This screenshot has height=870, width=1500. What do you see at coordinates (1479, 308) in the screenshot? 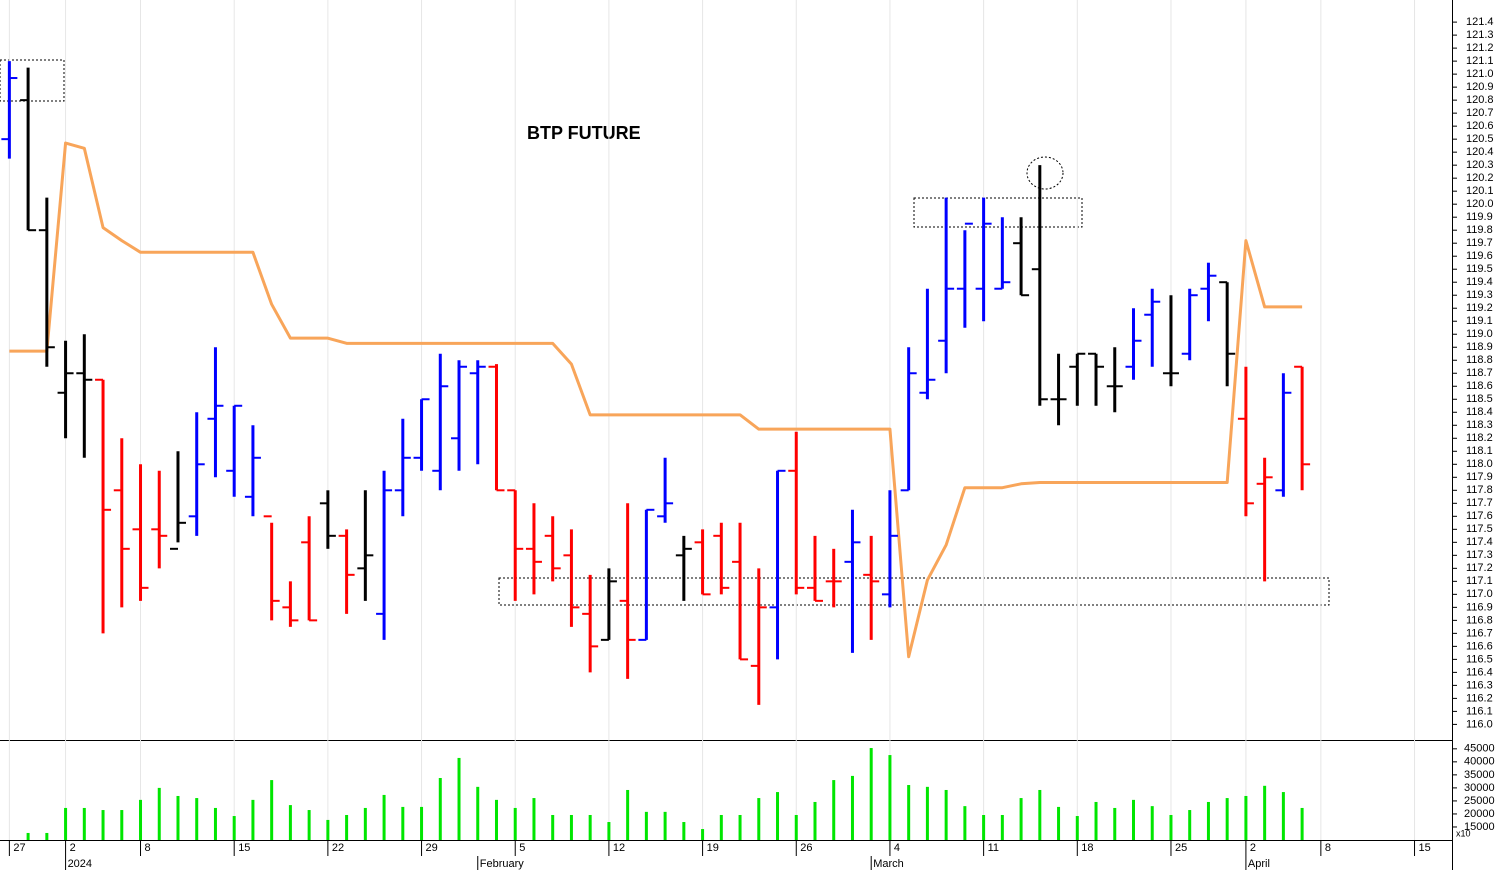
I see `y-tick-label: 119.2` at bounding box center [1479, 308].